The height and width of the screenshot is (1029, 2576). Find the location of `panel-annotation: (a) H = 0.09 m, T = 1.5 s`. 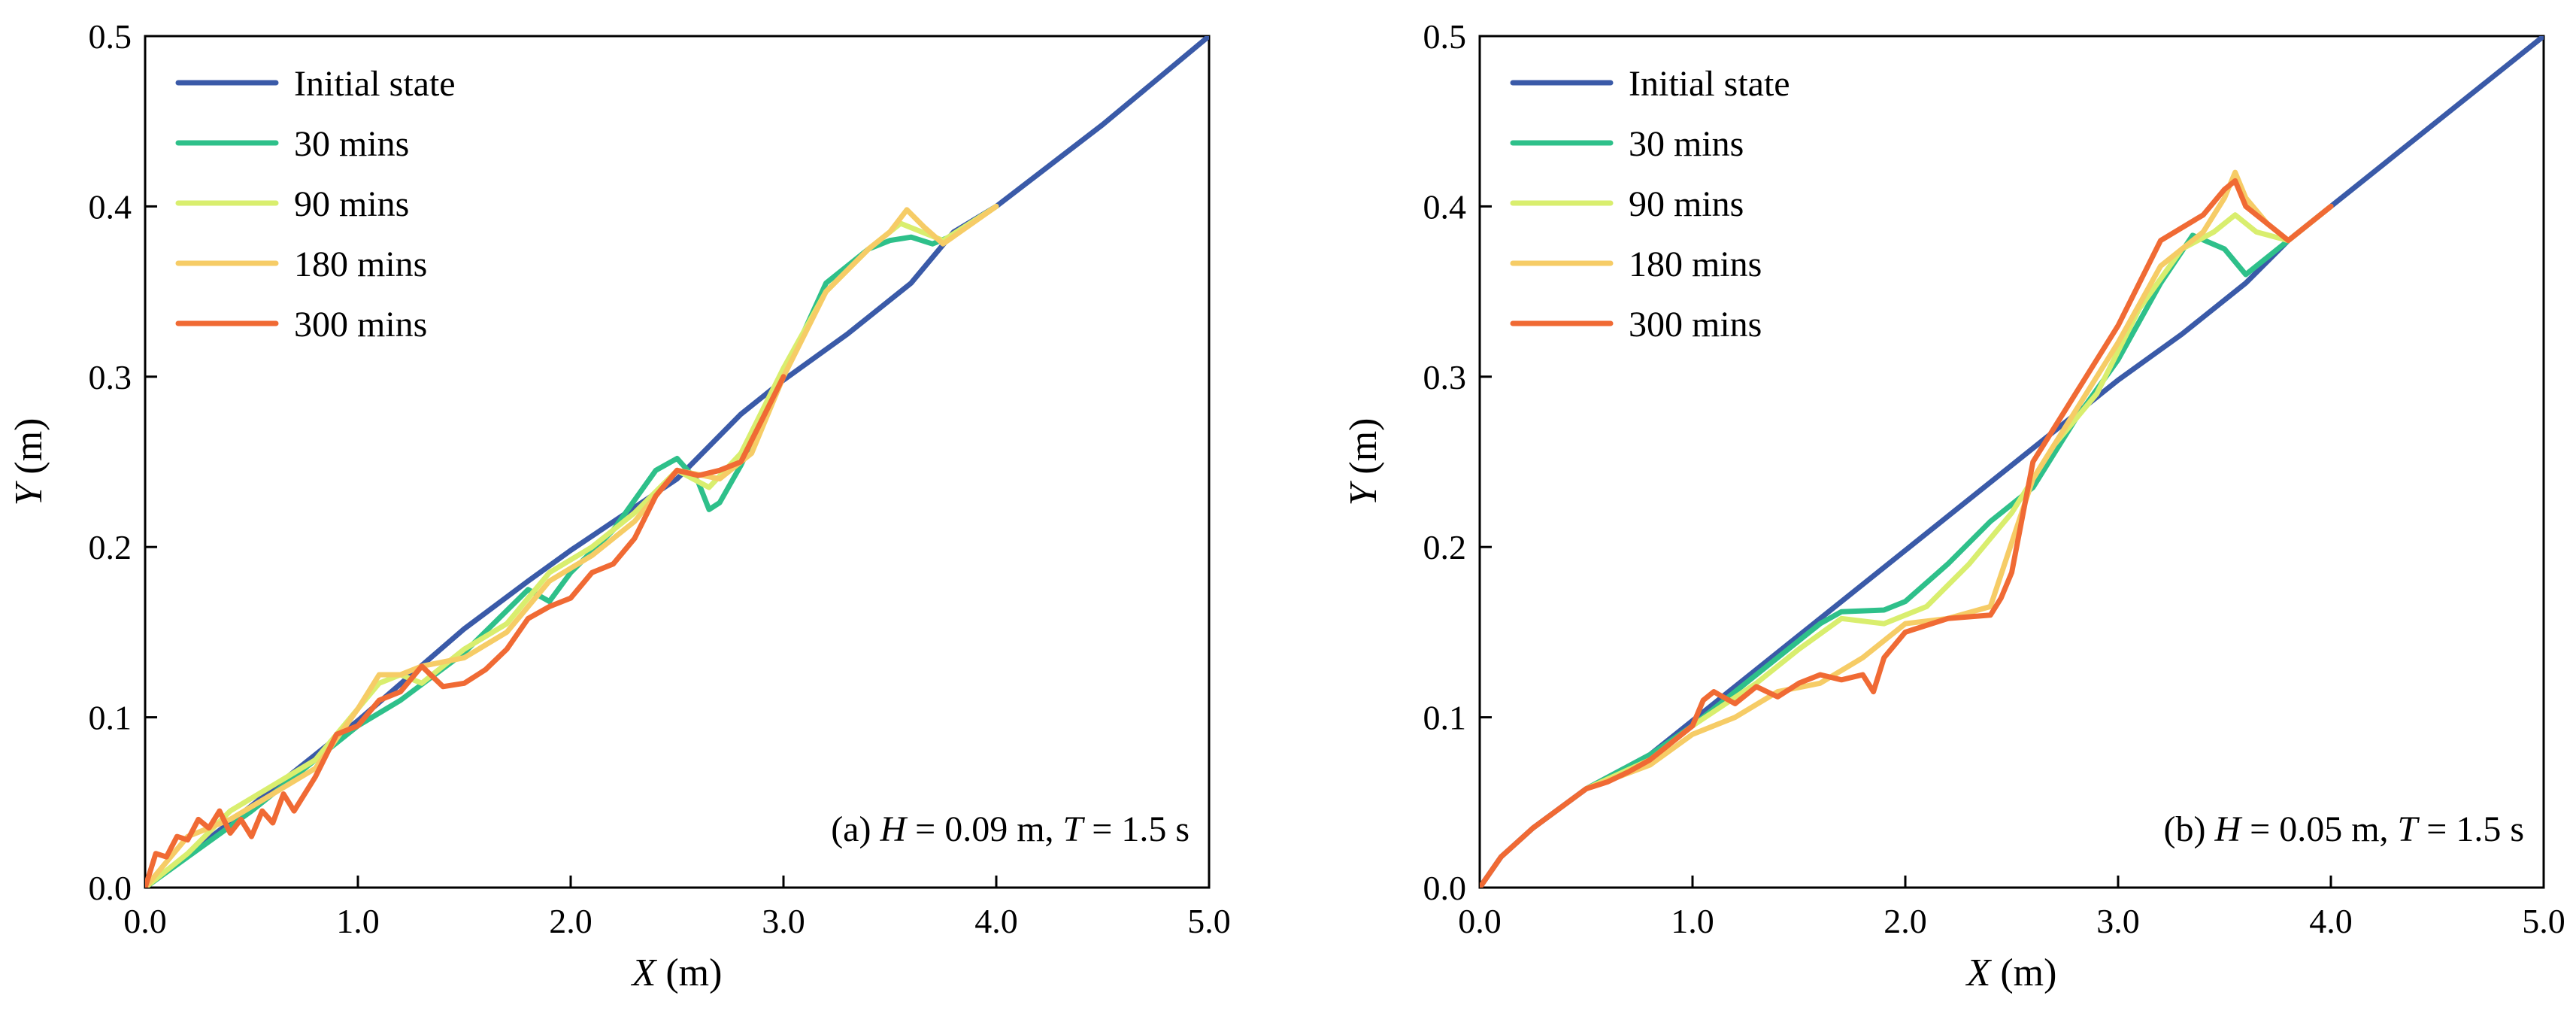

panel-annotation: (a) H = 0.09 m, T = 1.5 s is located at coordinates (1010, 829).